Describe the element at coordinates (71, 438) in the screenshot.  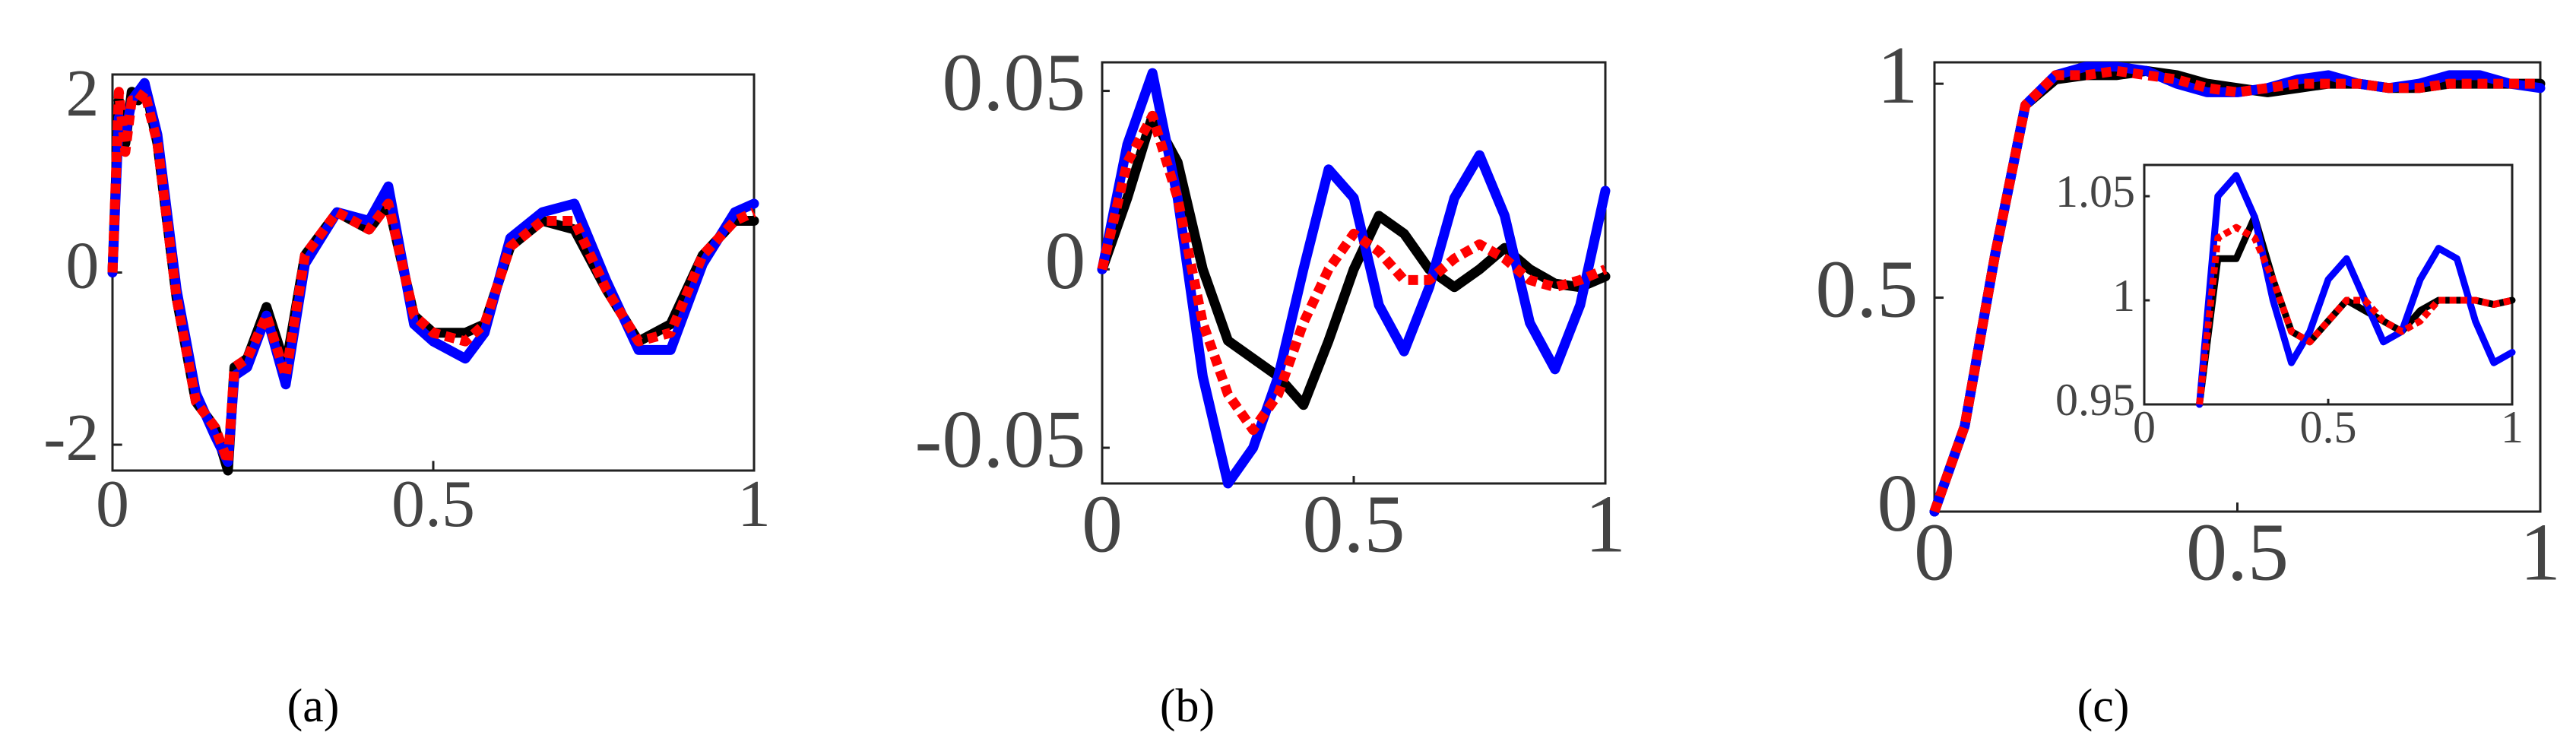
I see `y-tick-label: -2` at that location.